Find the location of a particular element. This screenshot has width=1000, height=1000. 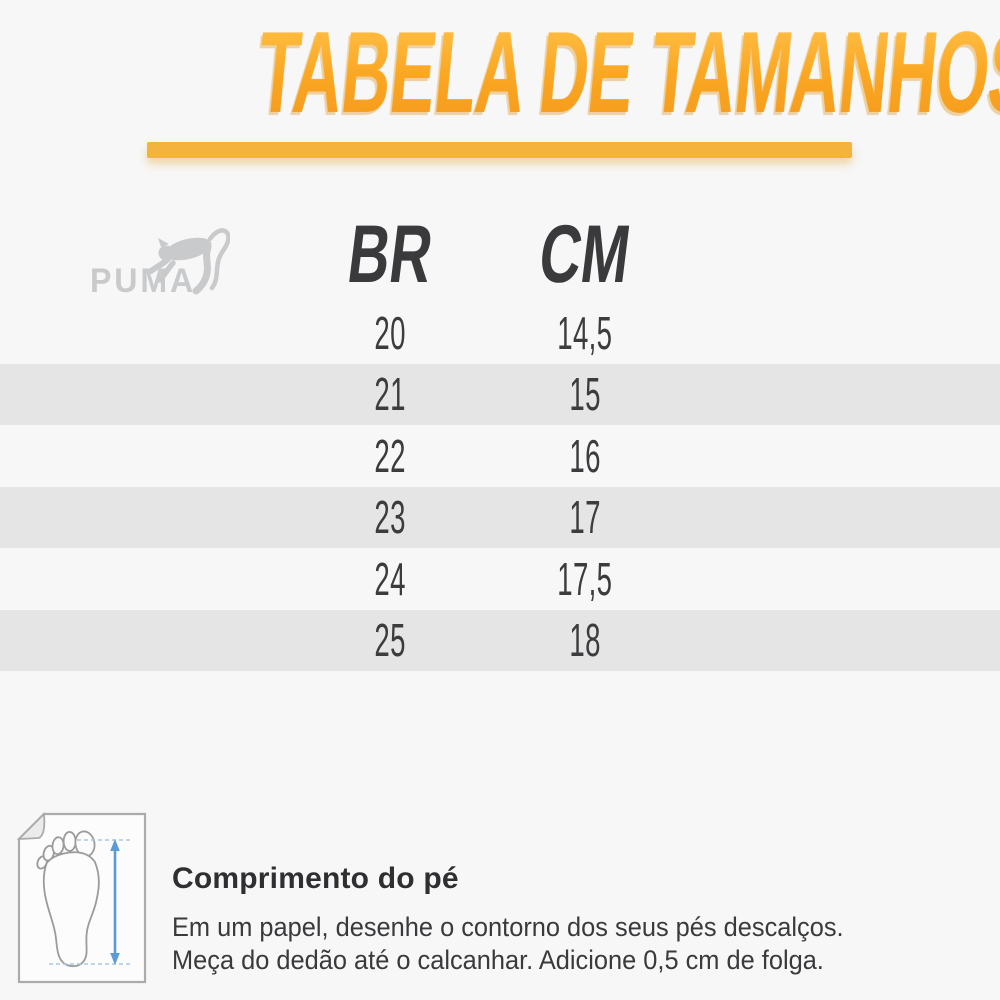

cell-br: 20 is located at coordinates (390, 332).